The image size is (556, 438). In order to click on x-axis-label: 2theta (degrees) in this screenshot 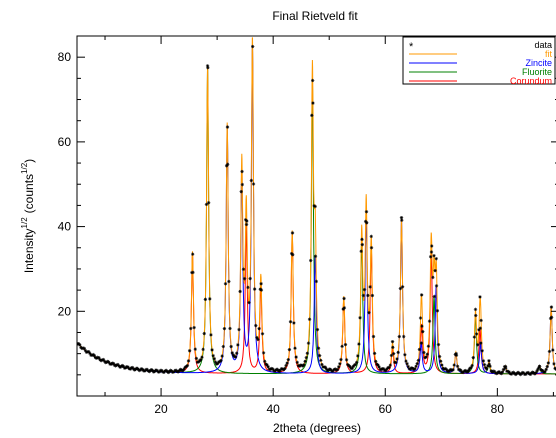, I will do `click(317, 428)`.